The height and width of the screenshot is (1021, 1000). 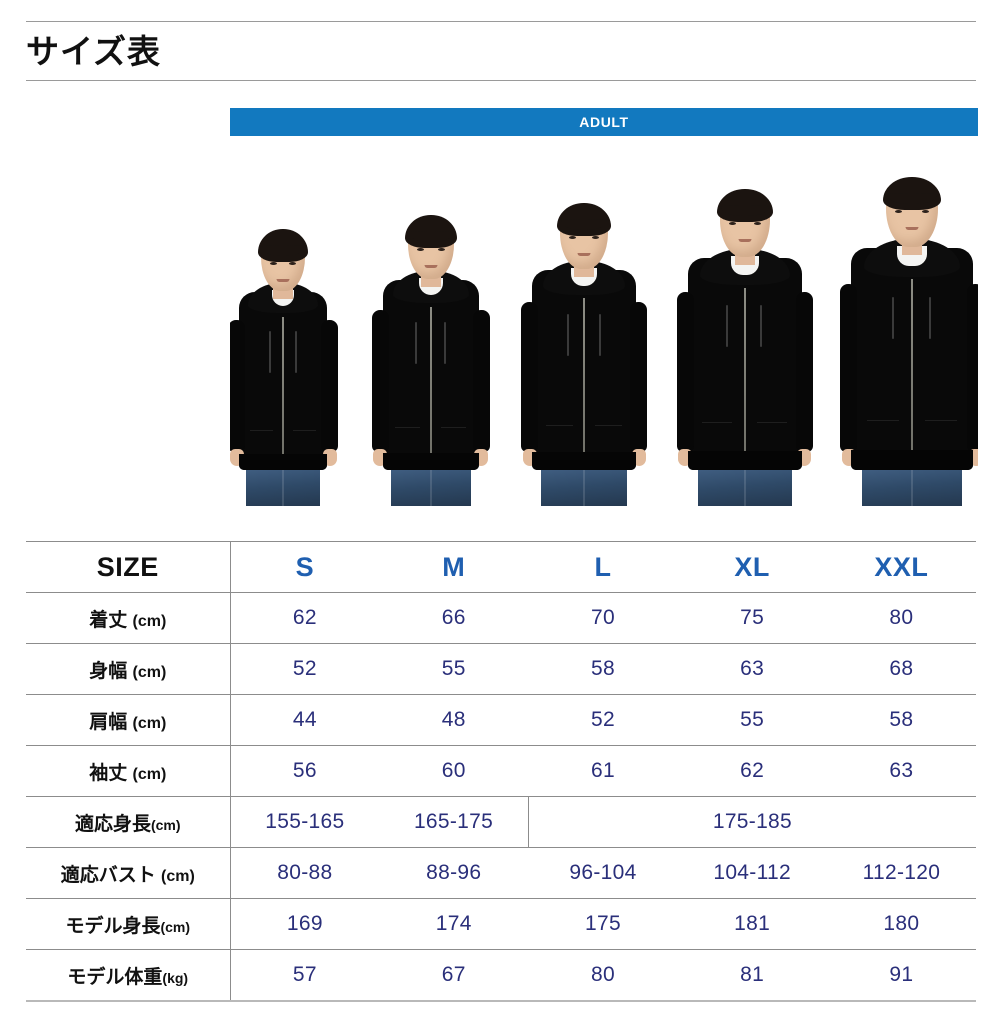 What do you see at coordinates (128, 567) in the screenshot?
I see `column-header-size: SIZE` at bounding box center [128, 567].